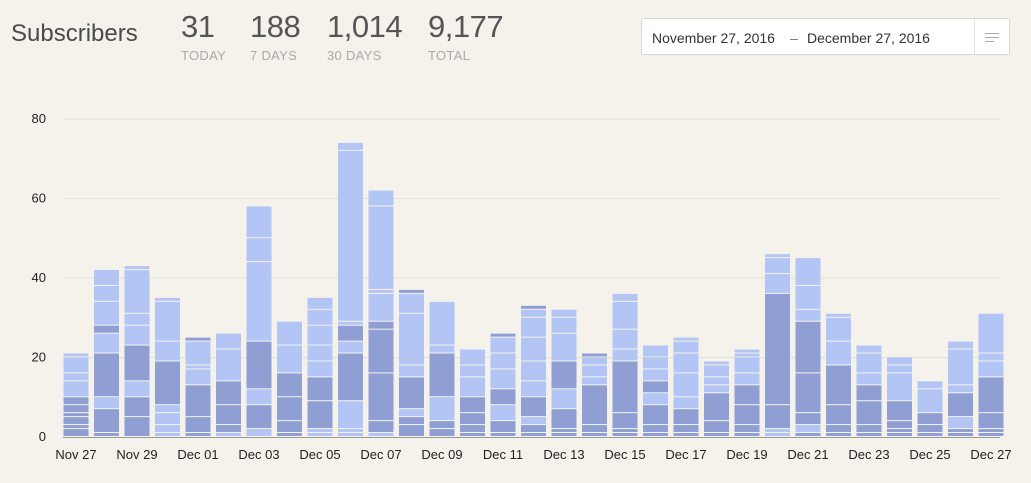 This screenshot has height=483, width=1031. I want to click on date-range-end: December 27, 2016, so click(868, 38).